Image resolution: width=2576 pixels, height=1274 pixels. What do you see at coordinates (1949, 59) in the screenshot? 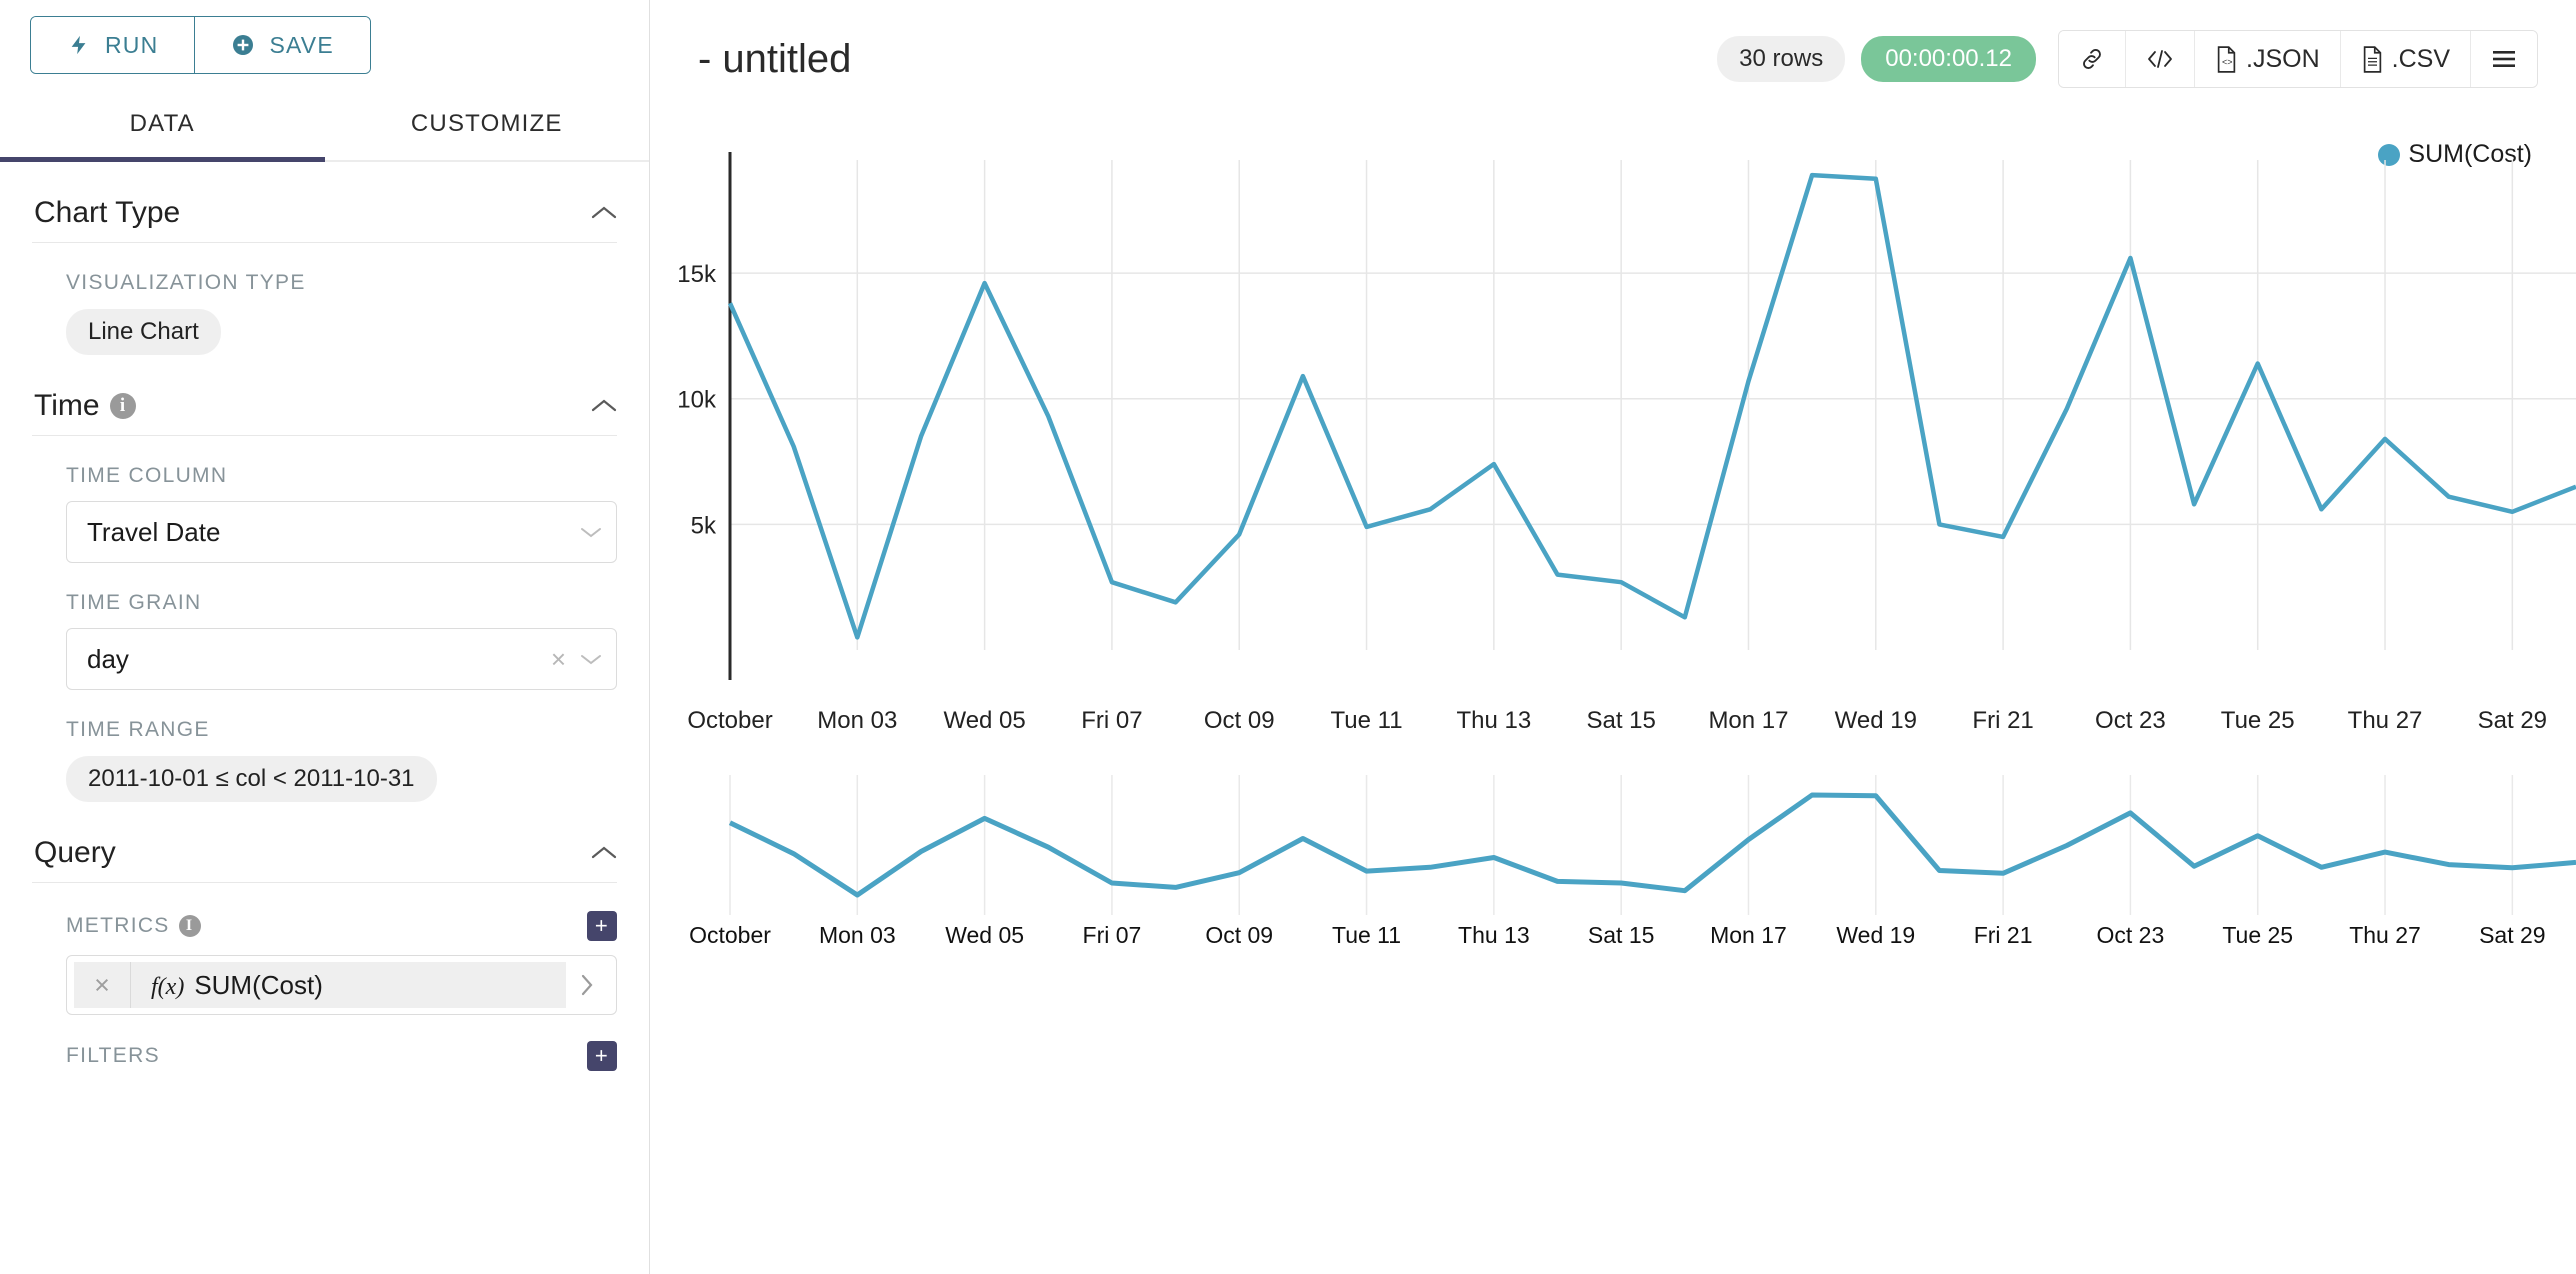
I see `query-duration-badge: 00:00:00.12` at bounding box center [1949, 59].